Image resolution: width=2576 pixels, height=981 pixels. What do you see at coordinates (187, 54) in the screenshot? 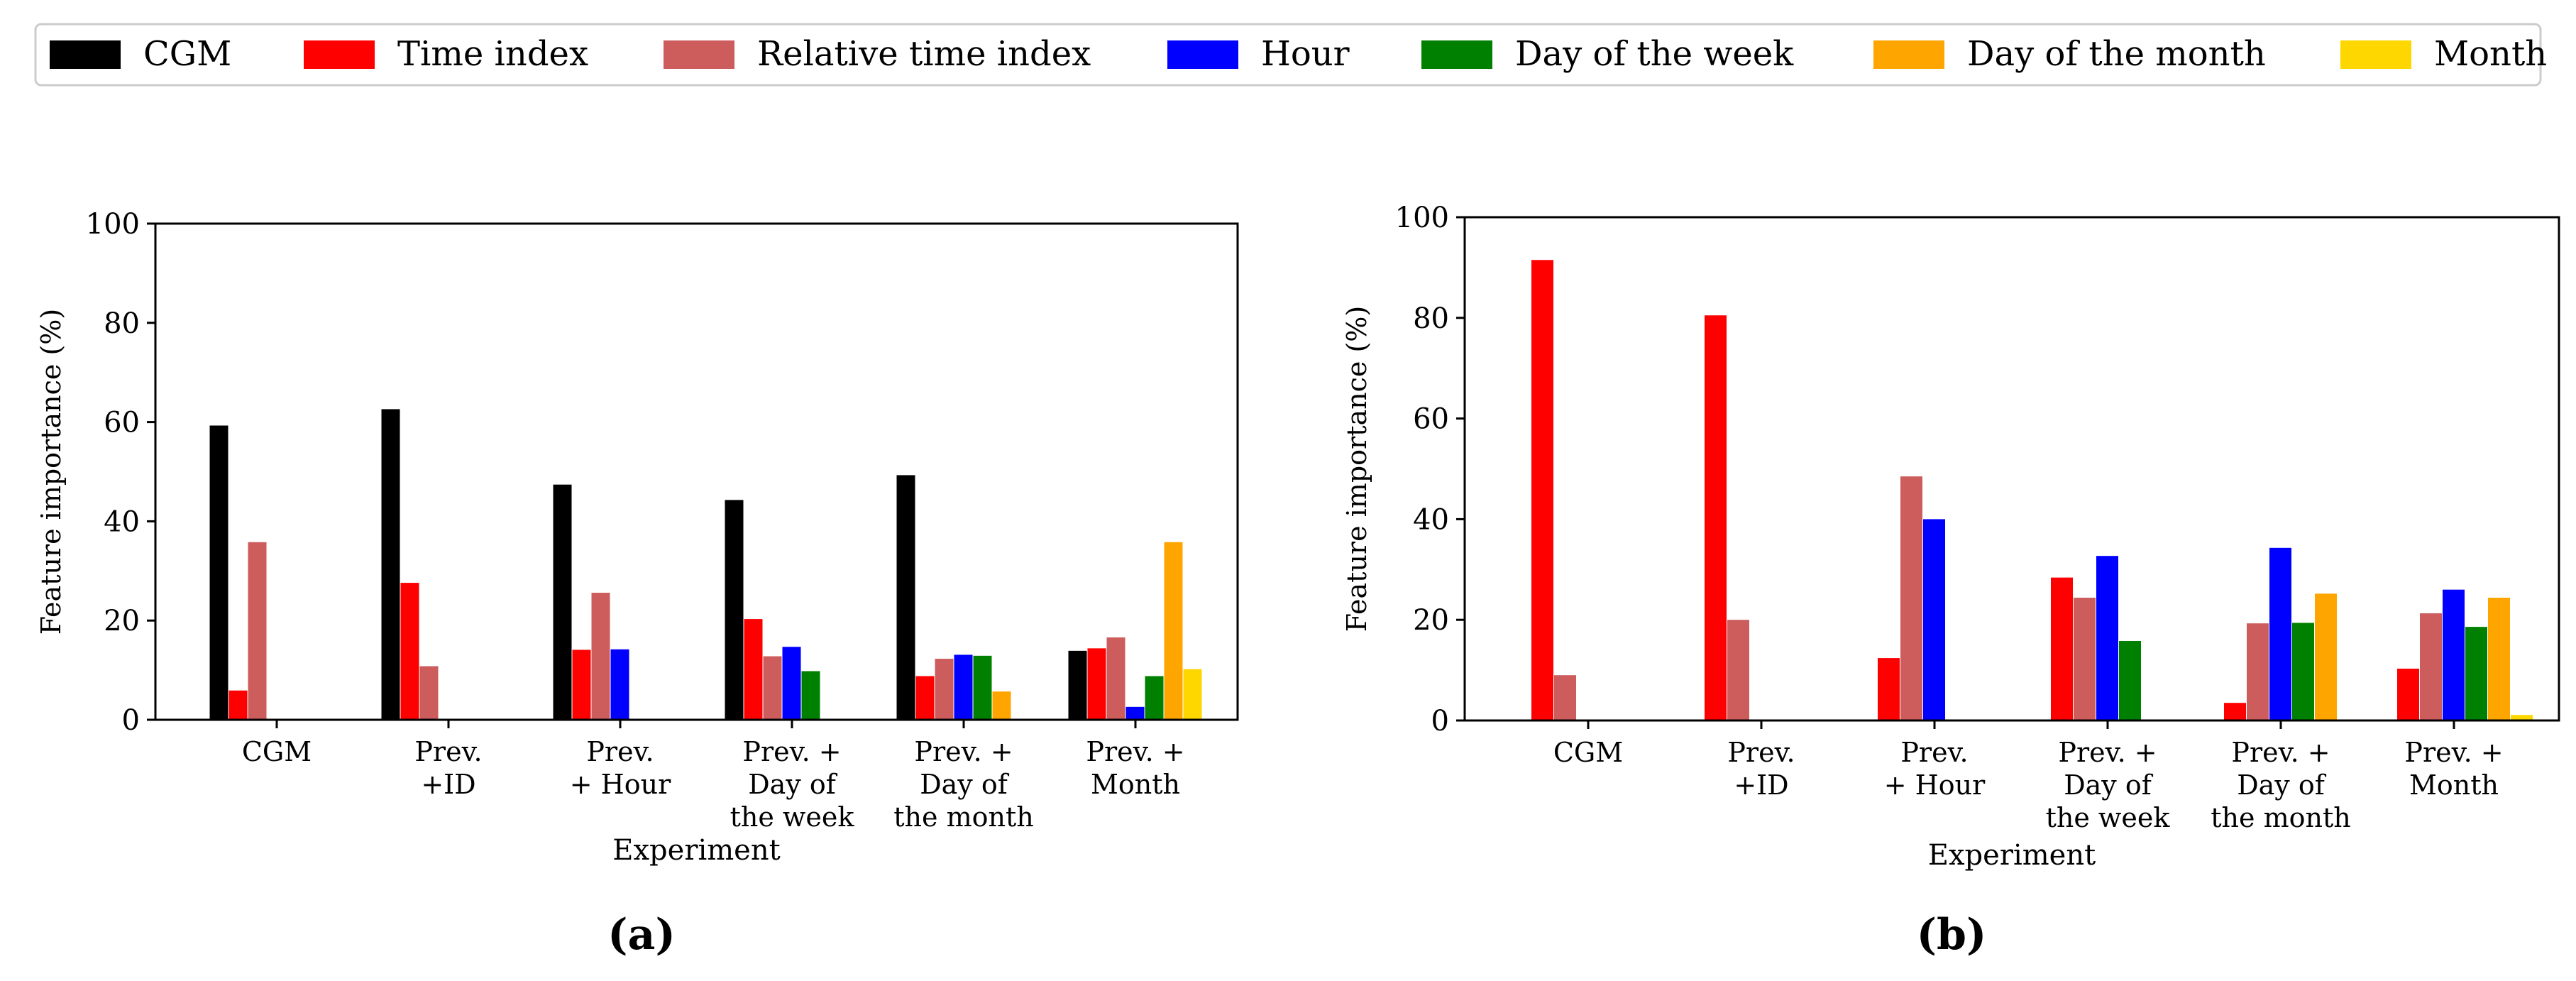
I see `legend-label-cgm: CGM` at bounding box center [187, 54].